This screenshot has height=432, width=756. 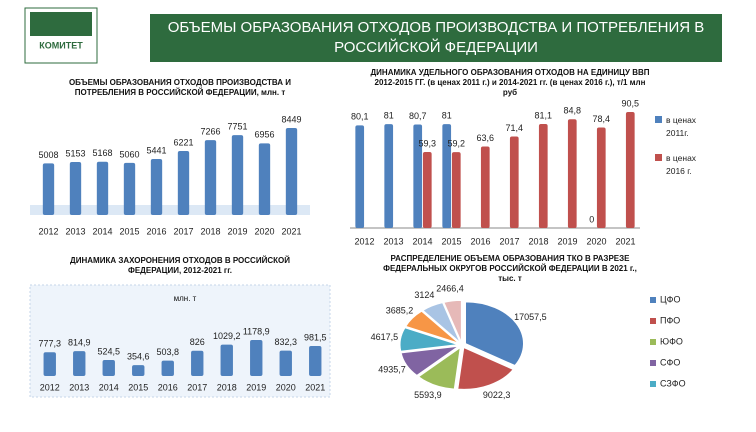 I want to click on legend-label: ПФО, so click(x=670, y=320).